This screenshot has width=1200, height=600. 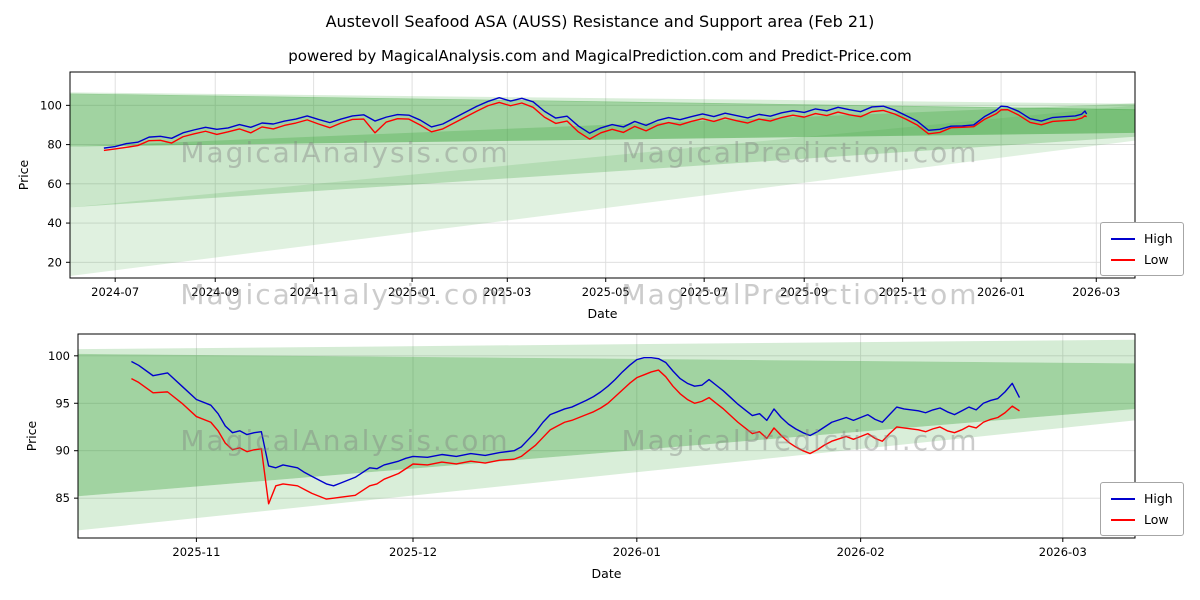 I want to click on x-tick-label: 2025-09, so click(x=804, y=292).